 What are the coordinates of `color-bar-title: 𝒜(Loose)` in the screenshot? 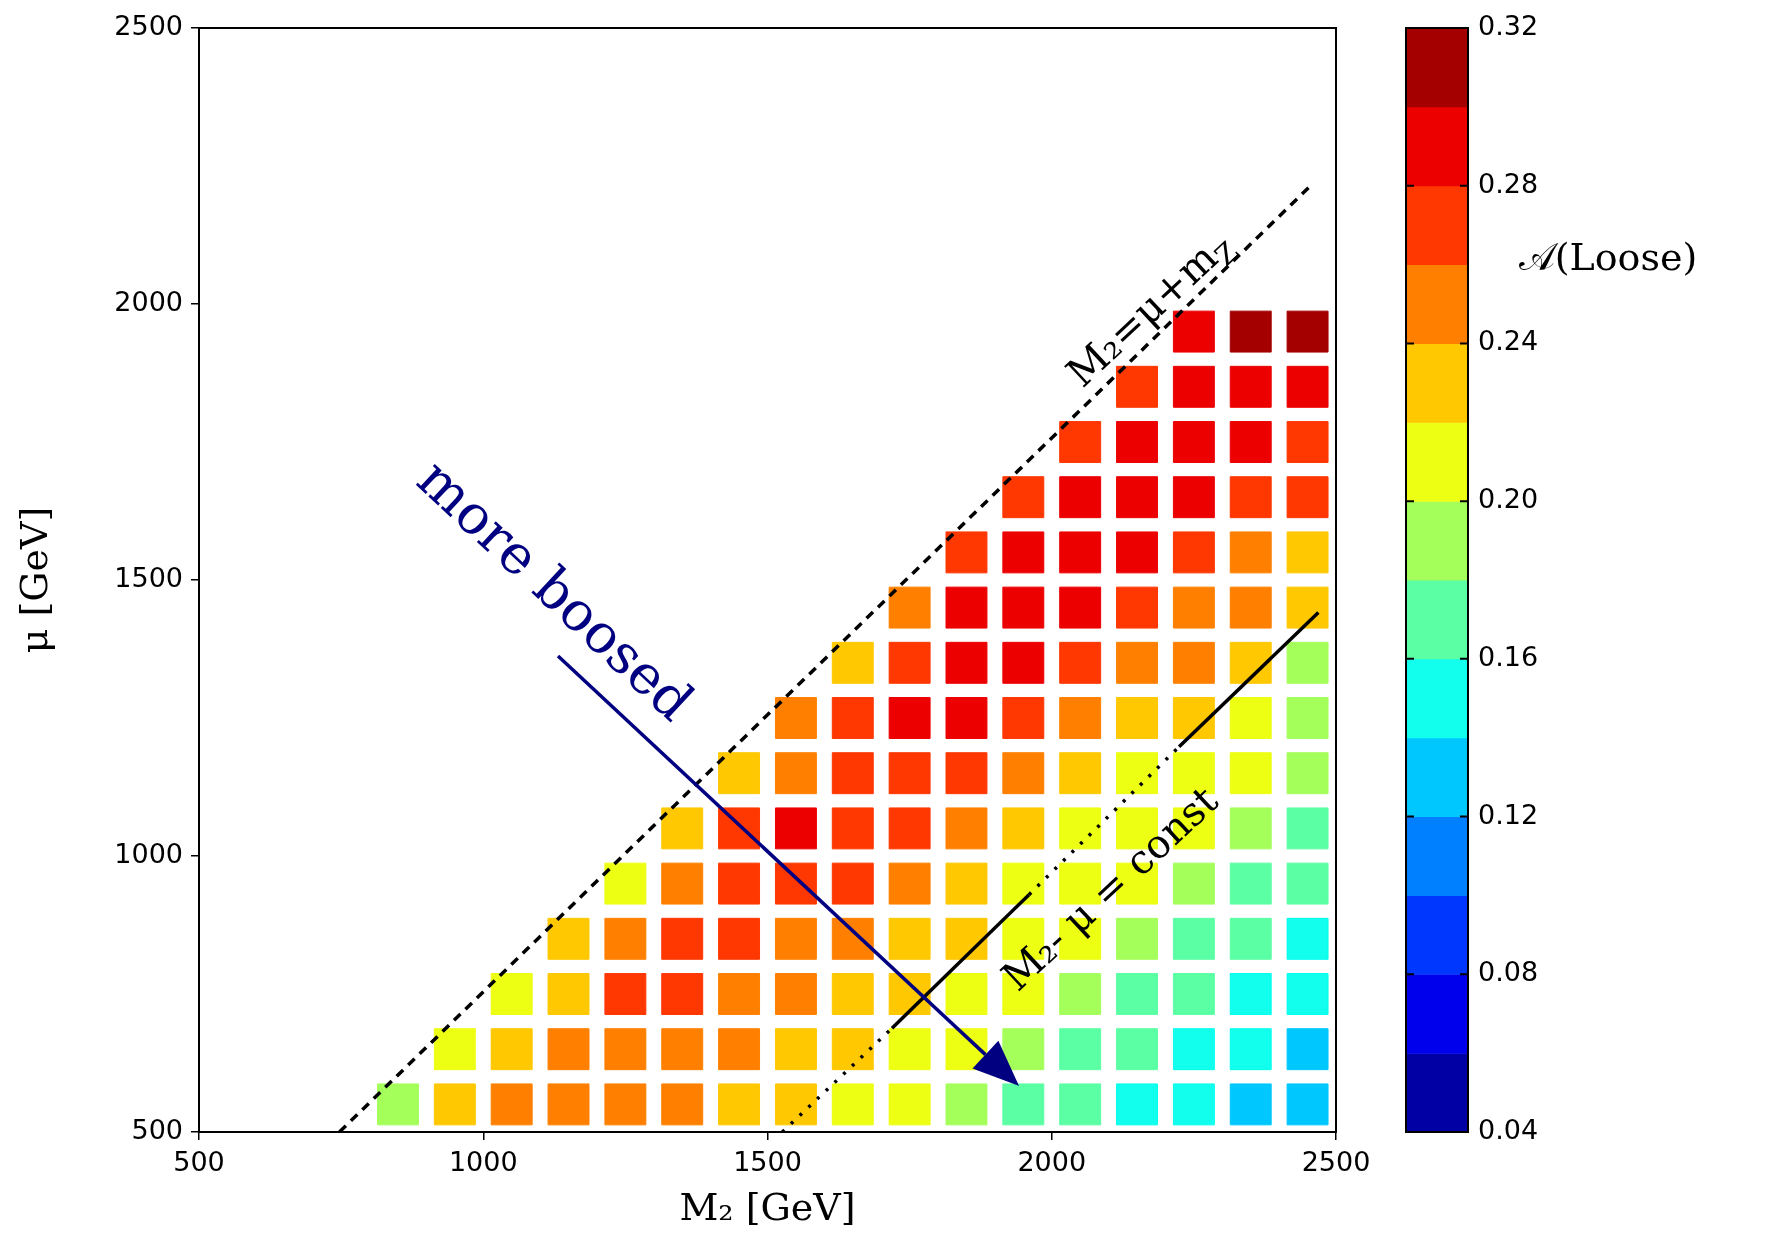 It's located at (1608, 256).